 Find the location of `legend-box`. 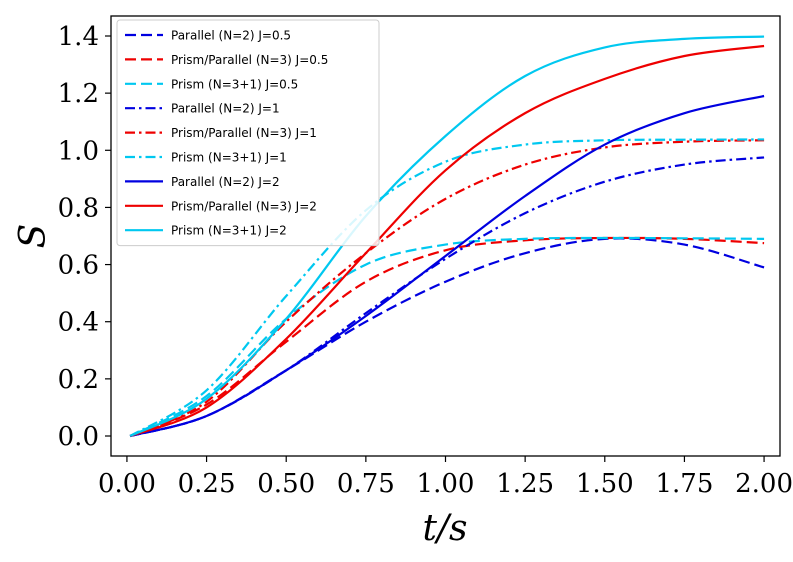

legend-box is located at coordinates (248, 133).